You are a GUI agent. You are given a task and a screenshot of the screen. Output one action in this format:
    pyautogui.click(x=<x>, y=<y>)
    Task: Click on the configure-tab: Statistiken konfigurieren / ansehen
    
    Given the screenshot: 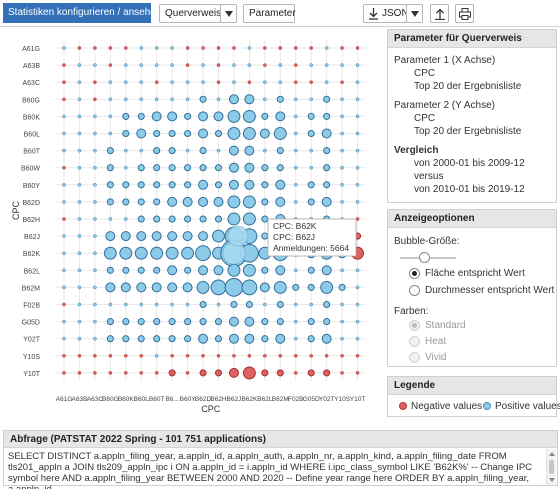 What is the action you would take?
    pyautogui.click(x=77, y=13)
    